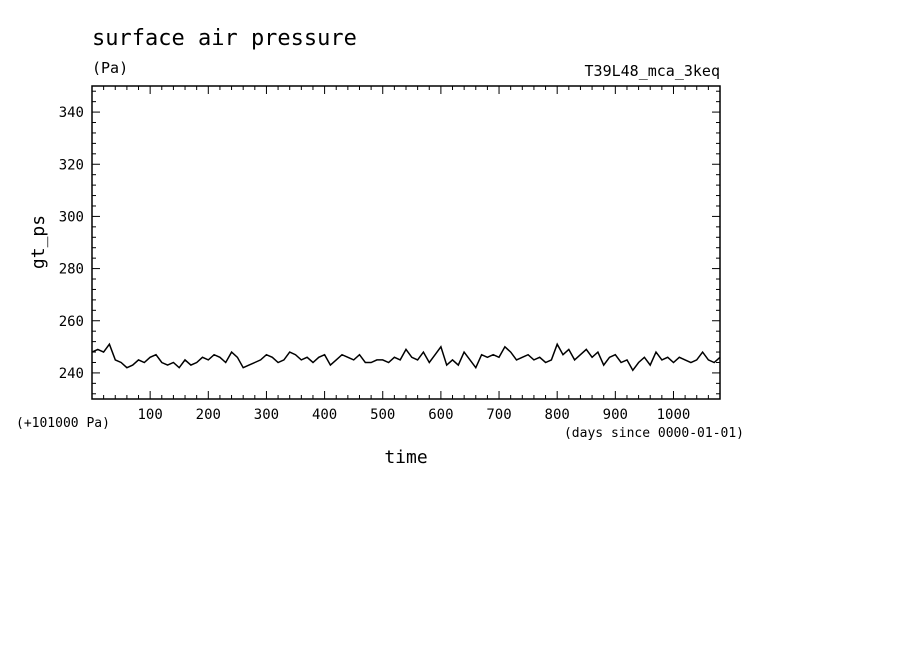 The width and height of the screenshot is (904, 654). What do you see at coordinates (208, 415) in the screenshot?
I see `x-tick-label: 200` at bounding box center [208, 415].